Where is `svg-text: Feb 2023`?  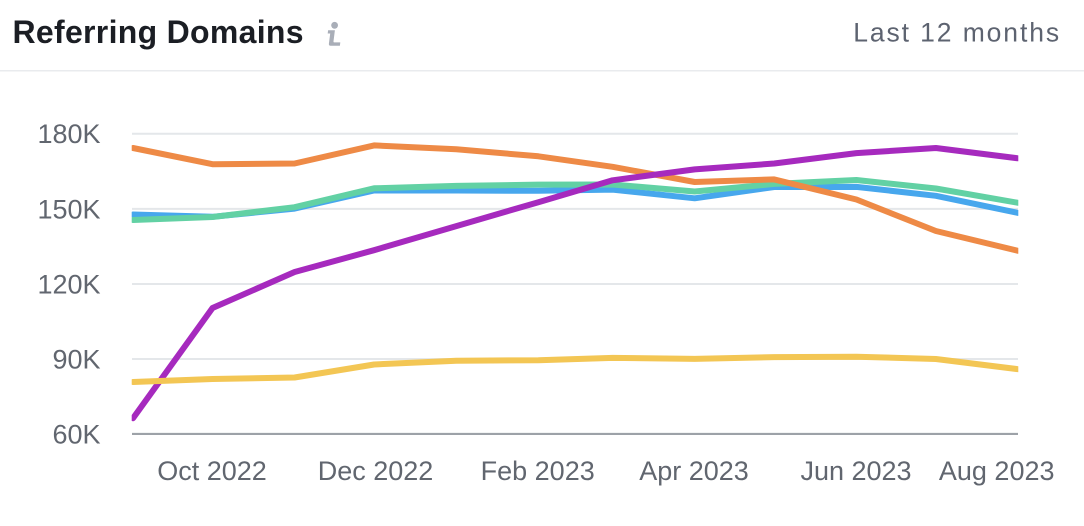
svg-text: Feb 2023 is located at coordinates (538, 471).